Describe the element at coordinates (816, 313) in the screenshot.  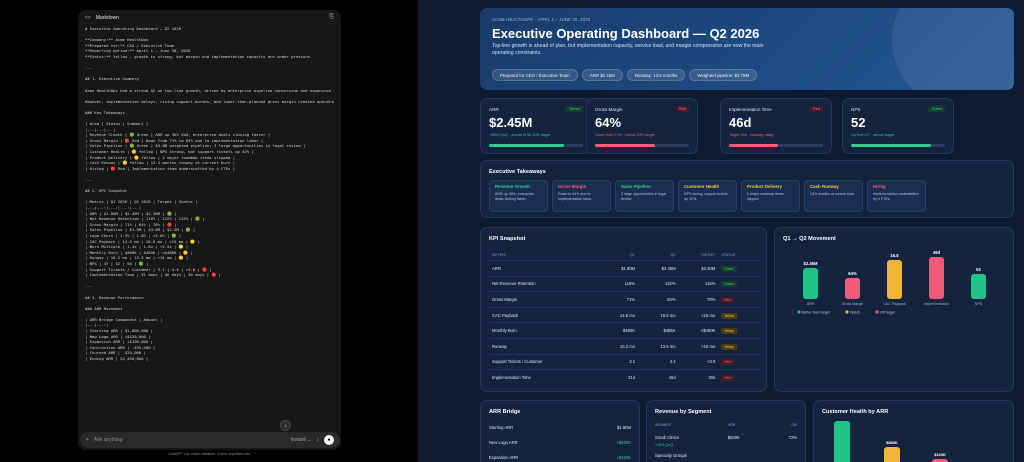
I see `legend-label: Better than target` at that location.